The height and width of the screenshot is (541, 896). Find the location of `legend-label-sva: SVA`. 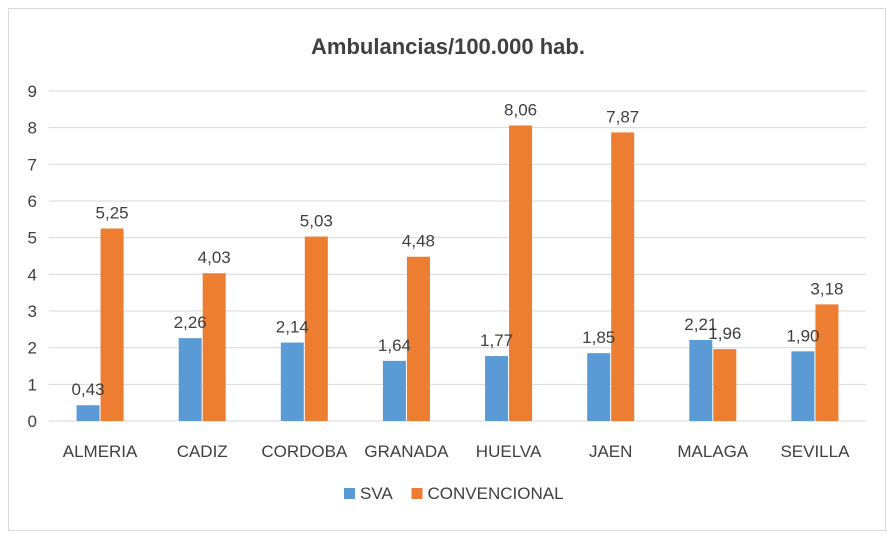

legend-label-sva: SVA is located at coordinates (376, 493).